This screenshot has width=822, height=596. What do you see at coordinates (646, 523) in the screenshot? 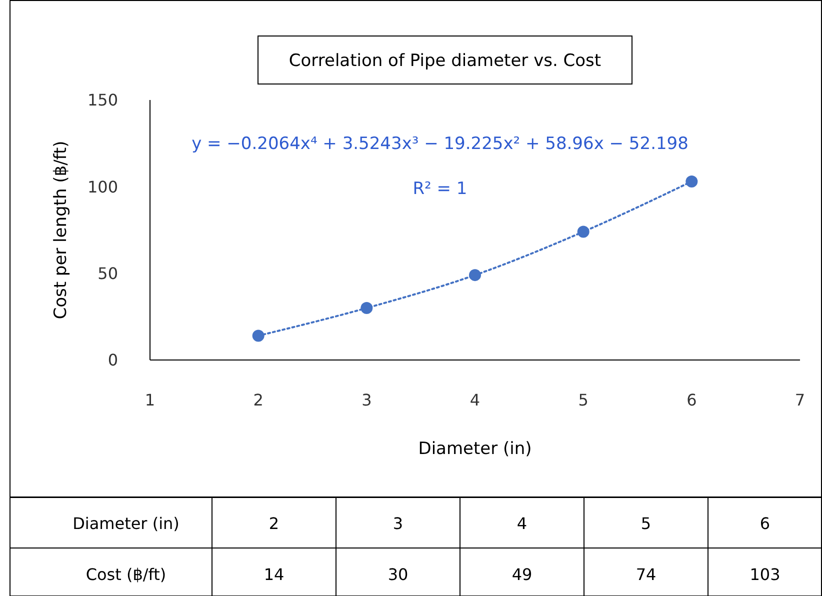
I see `text: 5` at bounding box center [646, 523].